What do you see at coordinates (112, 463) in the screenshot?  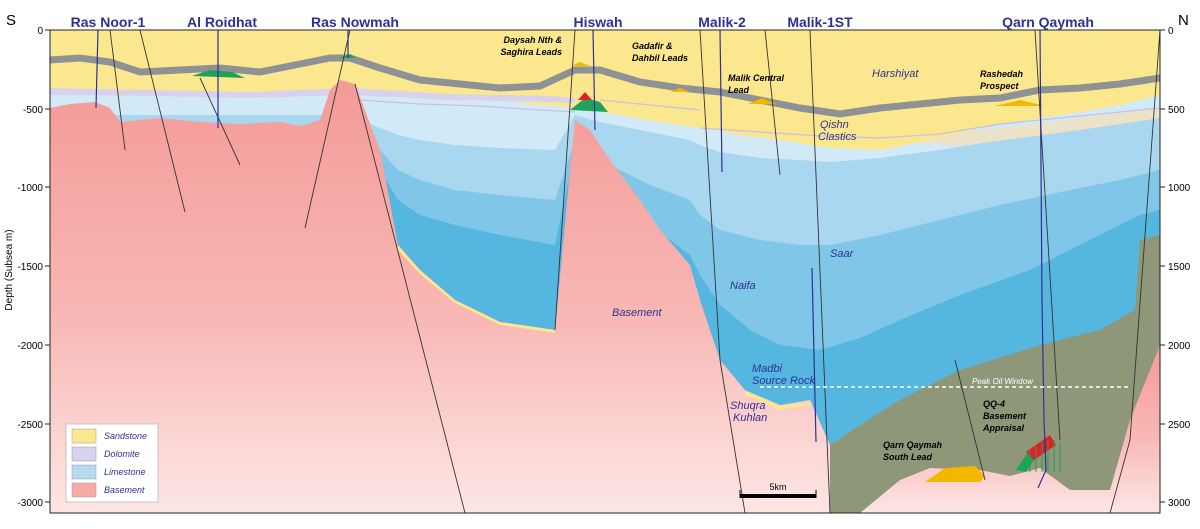 I see `legend: Sandstone Dolomite Limestone Basement` at bounding box center [112, 463].